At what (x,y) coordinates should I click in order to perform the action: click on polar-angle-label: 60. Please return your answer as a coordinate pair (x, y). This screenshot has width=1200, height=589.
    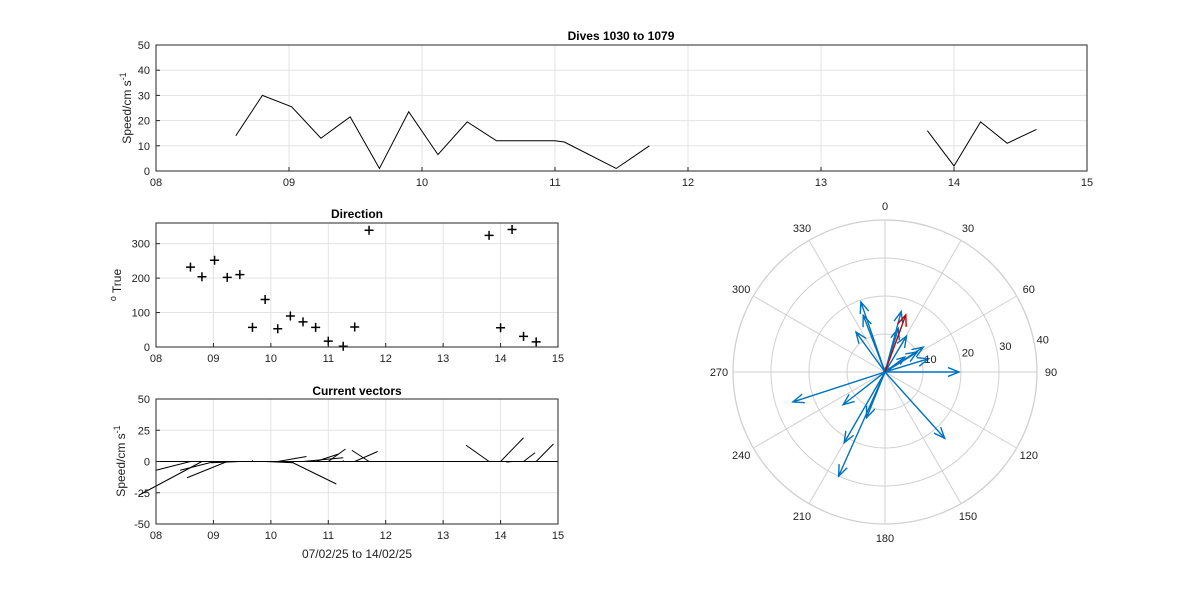
    Looking at the image, I should click on (1029, 290).